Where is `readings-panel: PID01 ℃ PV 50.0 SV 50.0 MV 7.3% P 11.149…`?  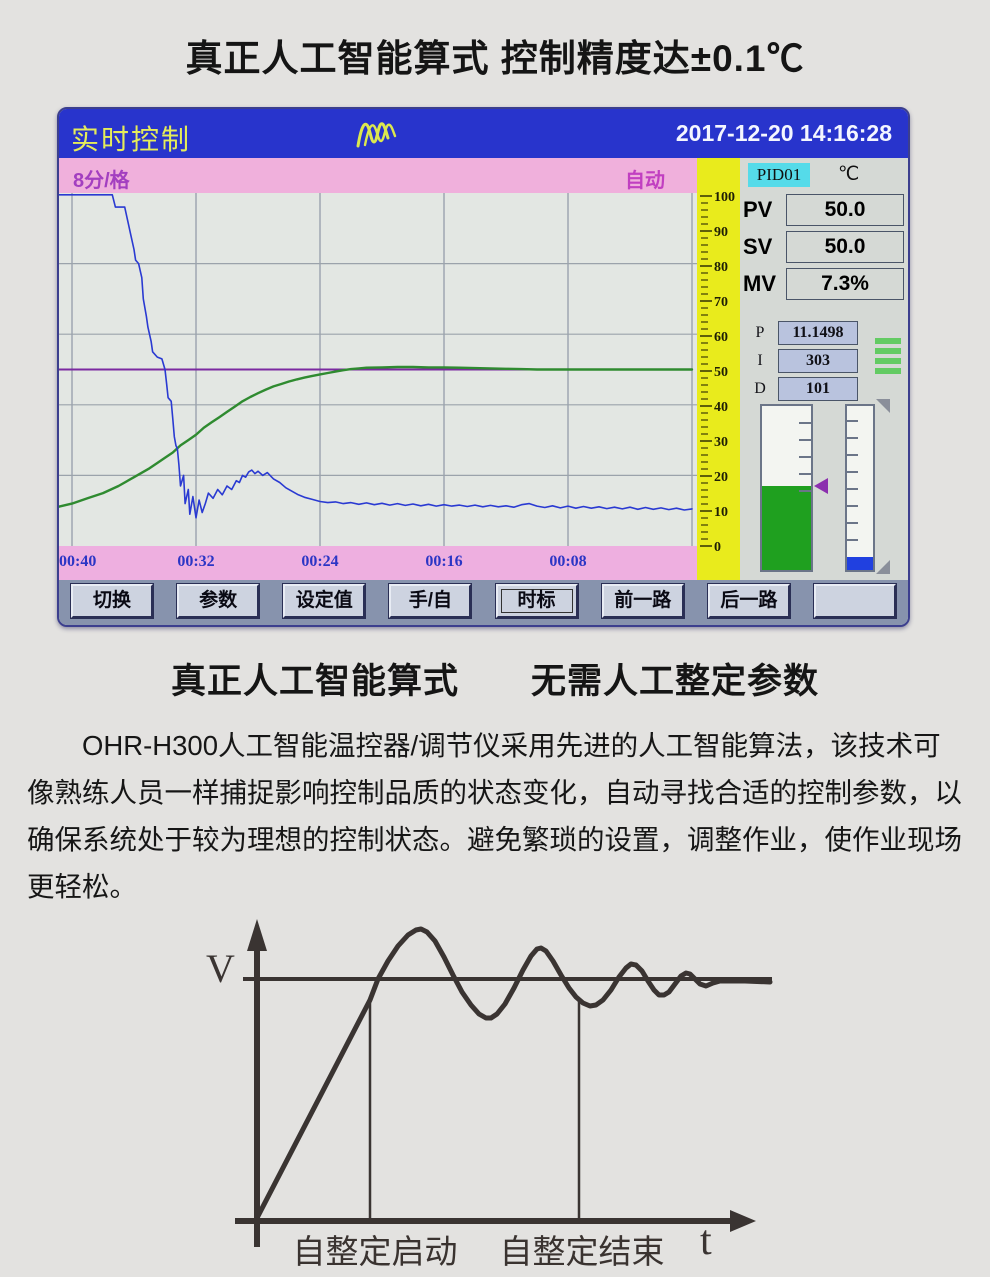
readings-panel: PID01 ℃ PV 50.0 SV 50.0 MV 7.3% P 11.149… is located at coordinates (824, 369).